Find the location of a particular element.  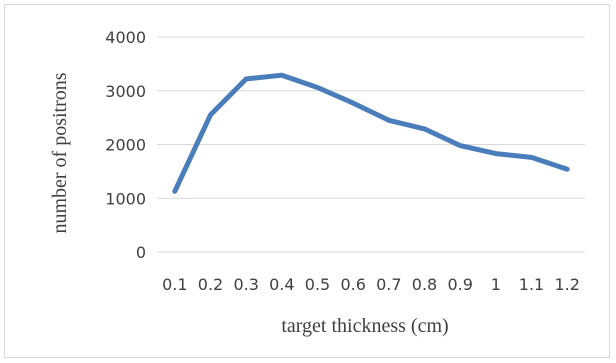

x-tick-label: 0.6 is located at coordinates (352, 284).